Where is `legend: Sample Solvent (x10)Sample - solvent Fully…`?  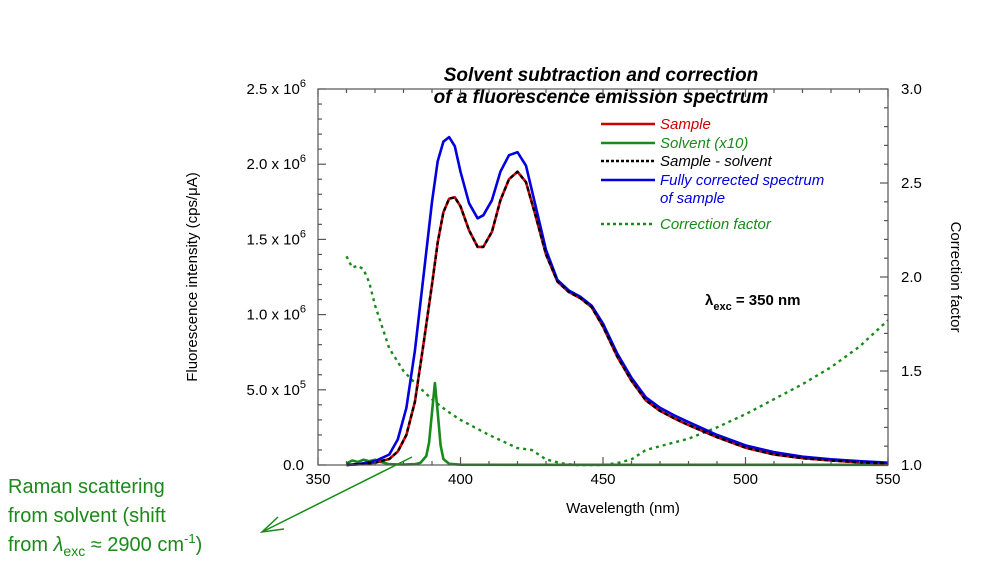
legend: Sample Solvent (x10)Sample - solvent Fully… is located at coordinates (712, 174).